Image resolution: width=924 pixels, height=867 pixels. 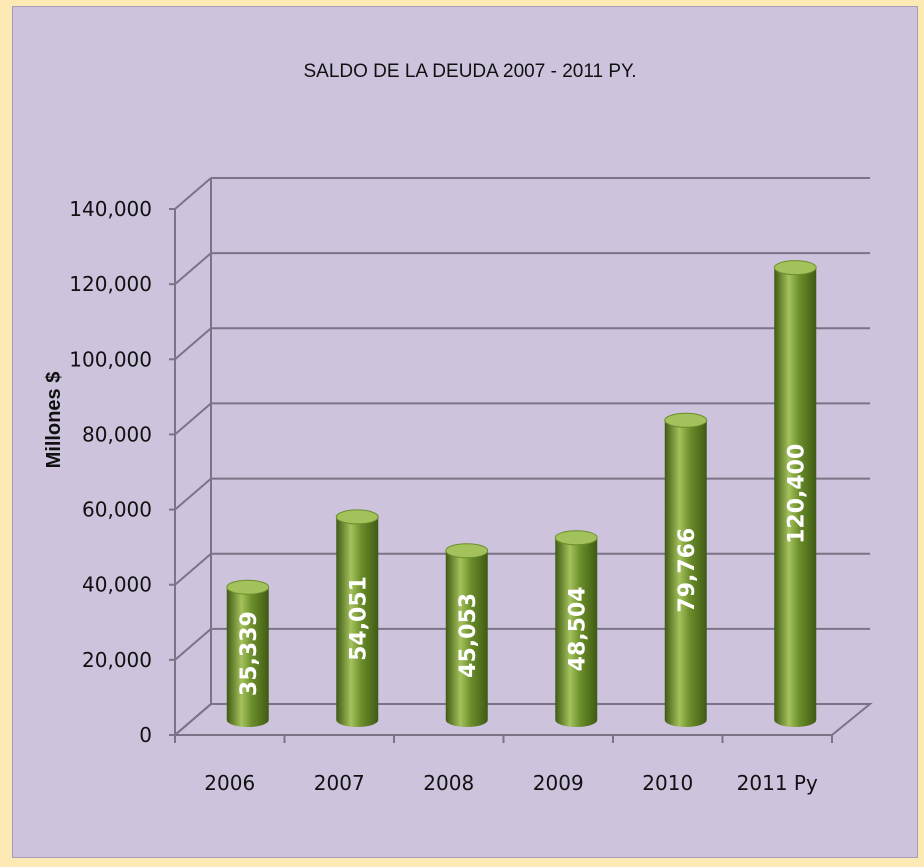 What do you see at coordinates (229, 783) in the screenshot?
I see `x-tick-label: 2006` at bounding box center [229, 783].